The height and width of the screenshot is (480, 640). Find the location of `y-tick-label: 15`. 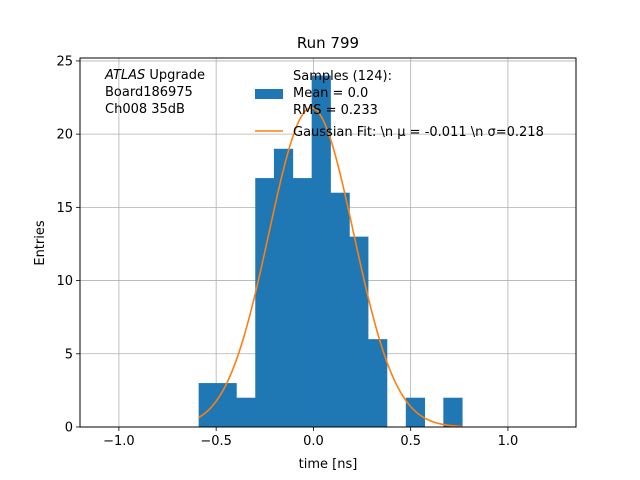

y-tick-label: 15 is located at coordinates (64, 208).